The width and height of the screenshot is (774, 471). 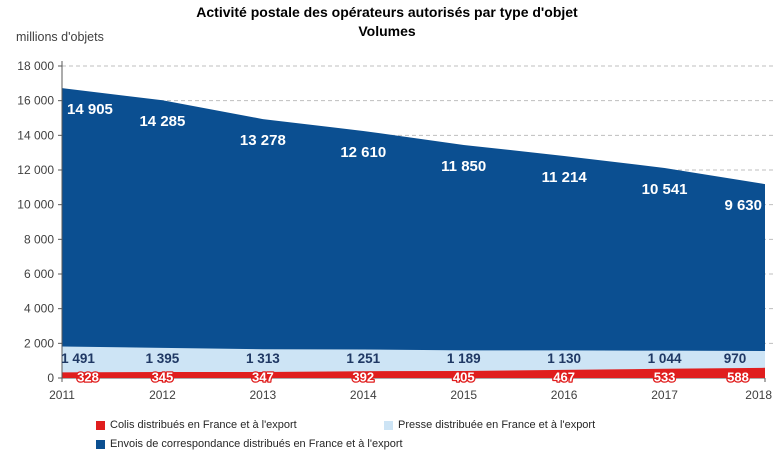 I want to click on svg-text: 2011, so click(x=62, y=395).